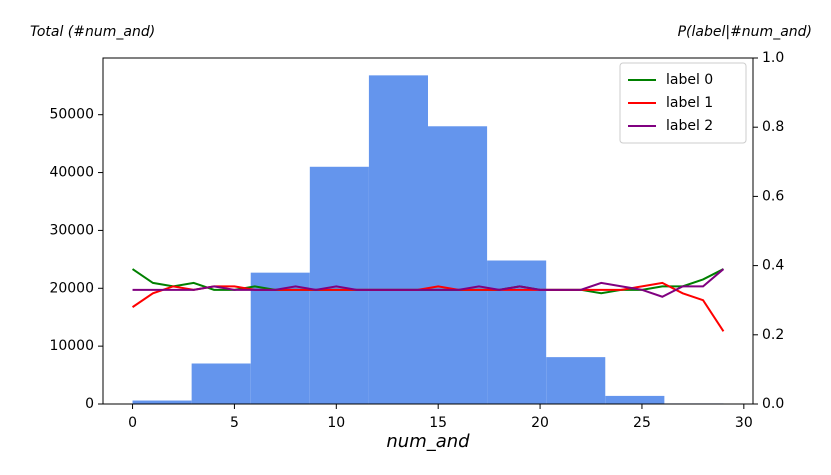 This screenshot has height=475, width=831. Describe the element at coordinates (71, 230) in the screenshot. I see `y-tick-label: 30000` at that location.